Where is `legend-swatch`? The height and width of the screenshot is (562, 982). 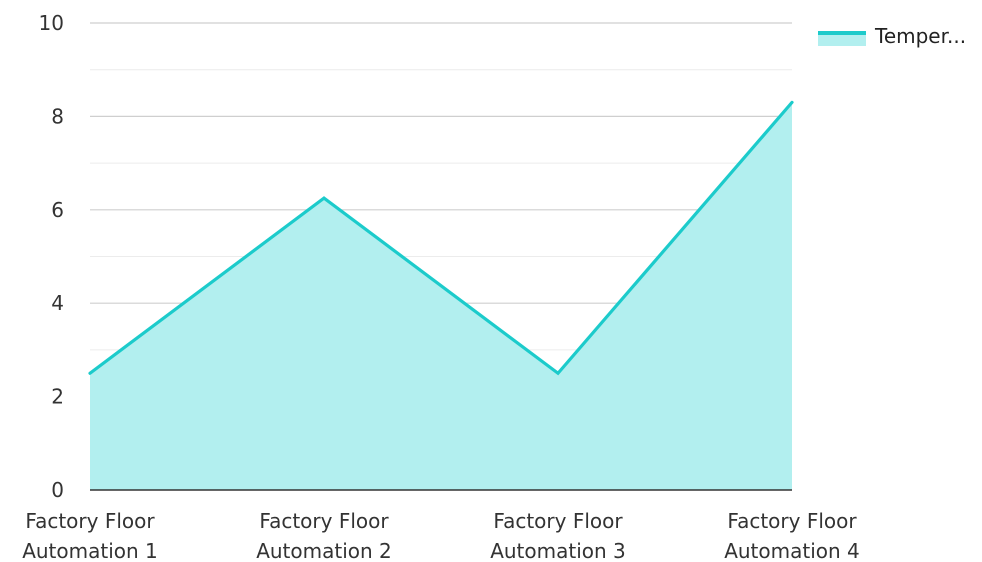
legend-swatch is located at coordinates (842, 39).